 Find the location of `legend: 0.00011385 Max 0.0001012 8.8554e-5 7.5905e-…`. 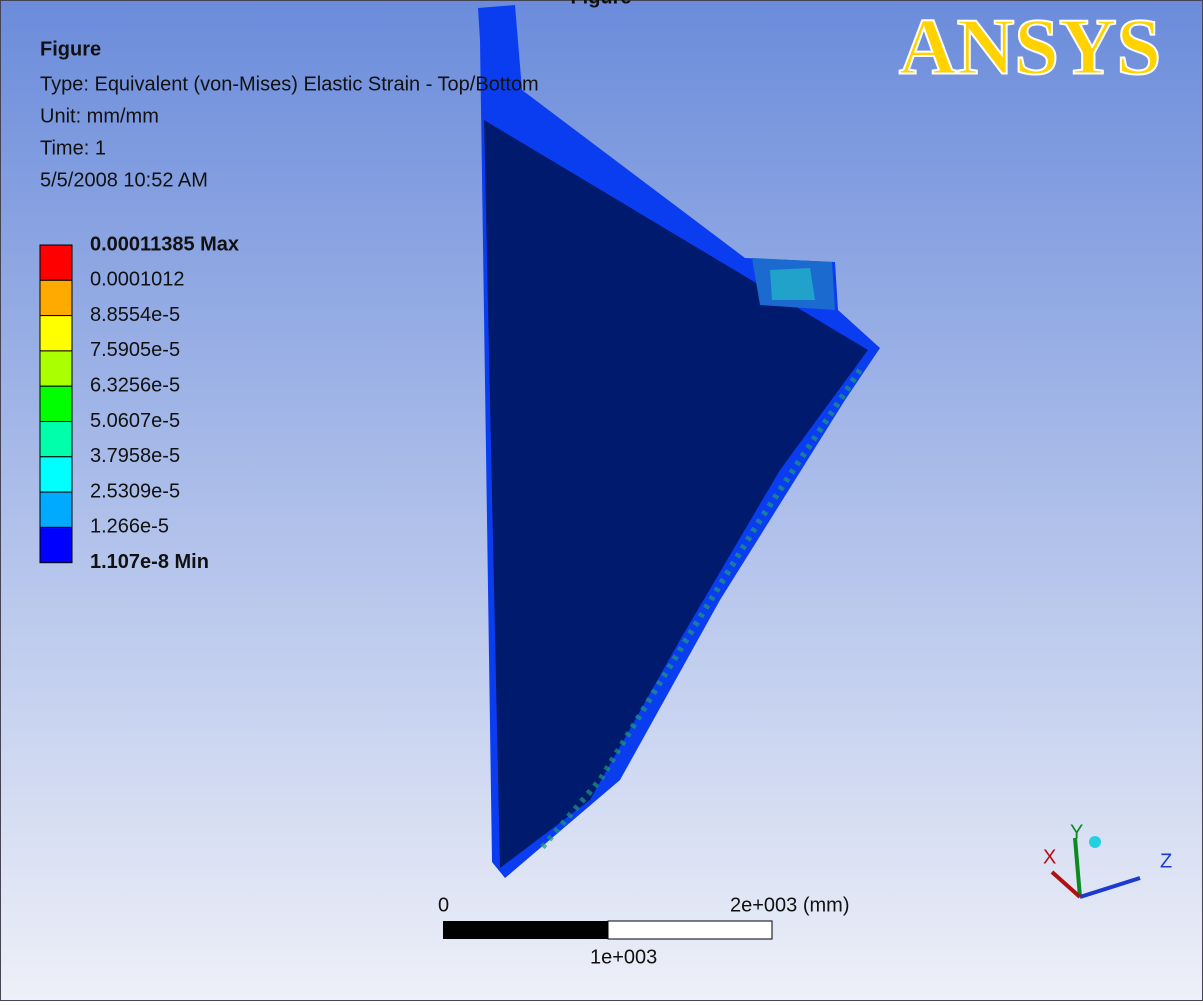

legend: 0.00011385 Max 0.0001012 8.8554e-5 7.5905e-… is located at coordinates (139, 403).